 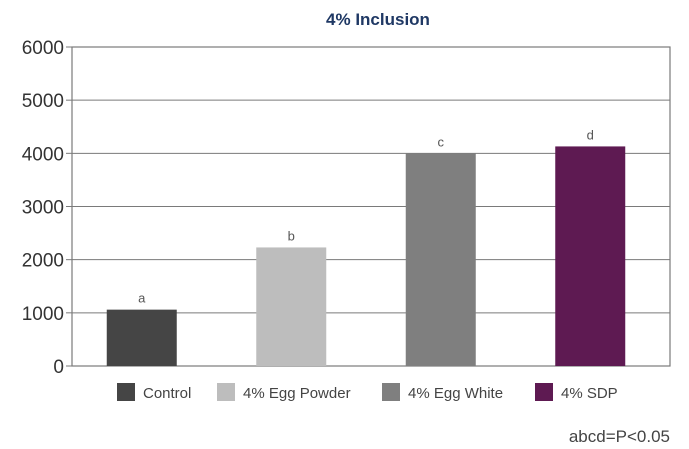 I want to click on bar-data-label: c, so click(x=441, y=141).